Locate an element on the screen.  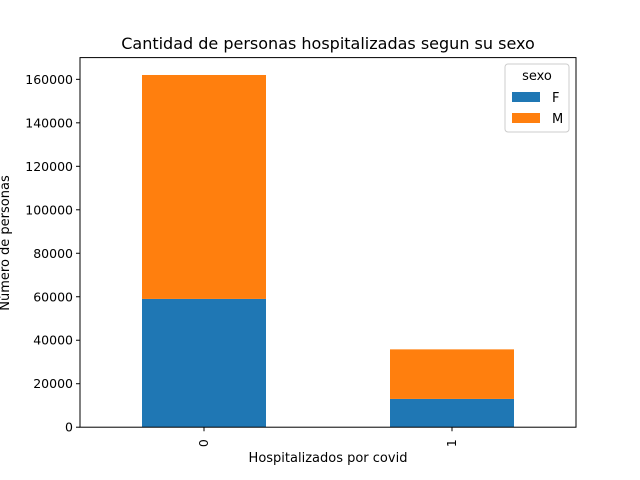
y-tick-label: 0 is located at coordinates (69, 427).